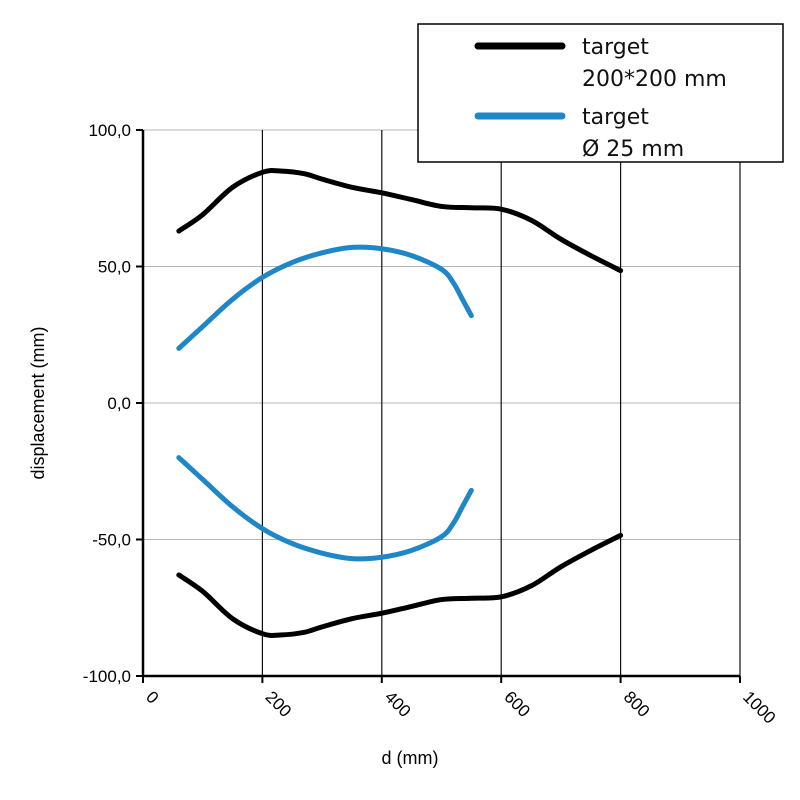 The height and width of the screenshot is (800, 800). I want to click on legend-label-0: 200*200 mm, so click(654, 79).